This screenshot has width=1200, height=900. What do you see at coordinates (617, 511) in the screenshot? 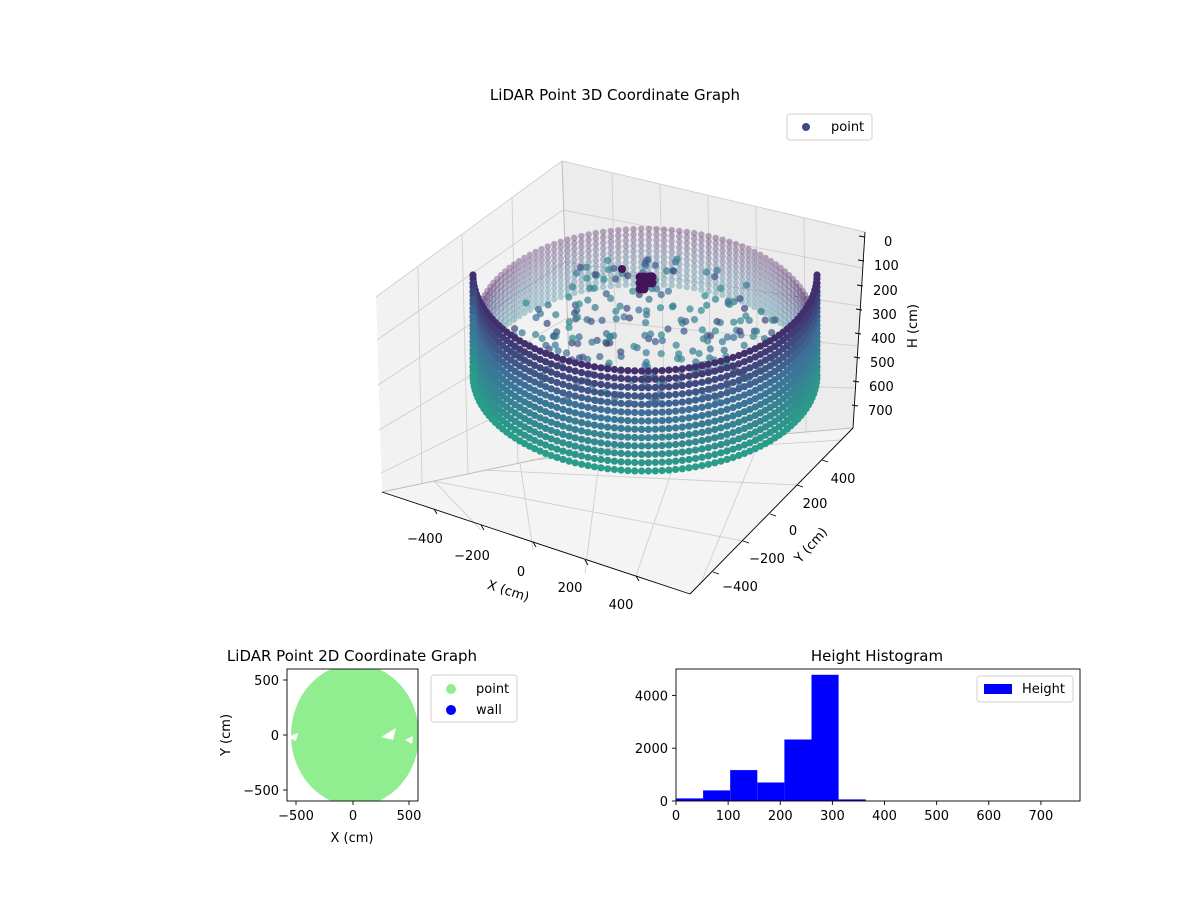
I see `pane-floor` at bounding box center [617, 511].